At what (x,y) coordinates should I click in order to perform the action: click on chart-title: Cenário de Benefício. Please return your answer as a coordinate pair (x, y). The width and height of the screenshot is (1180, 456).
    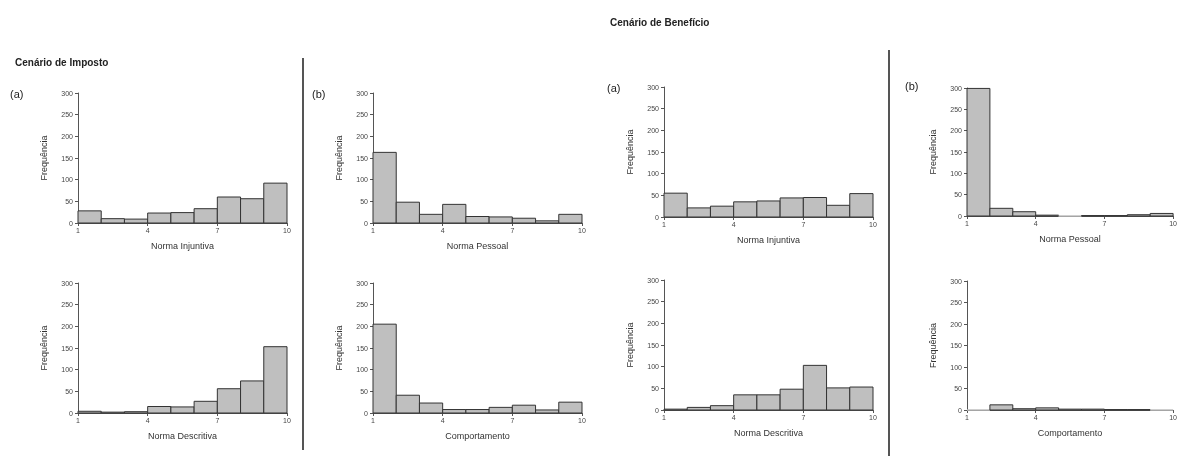
    Looking at the image, I should click on (660, 22).